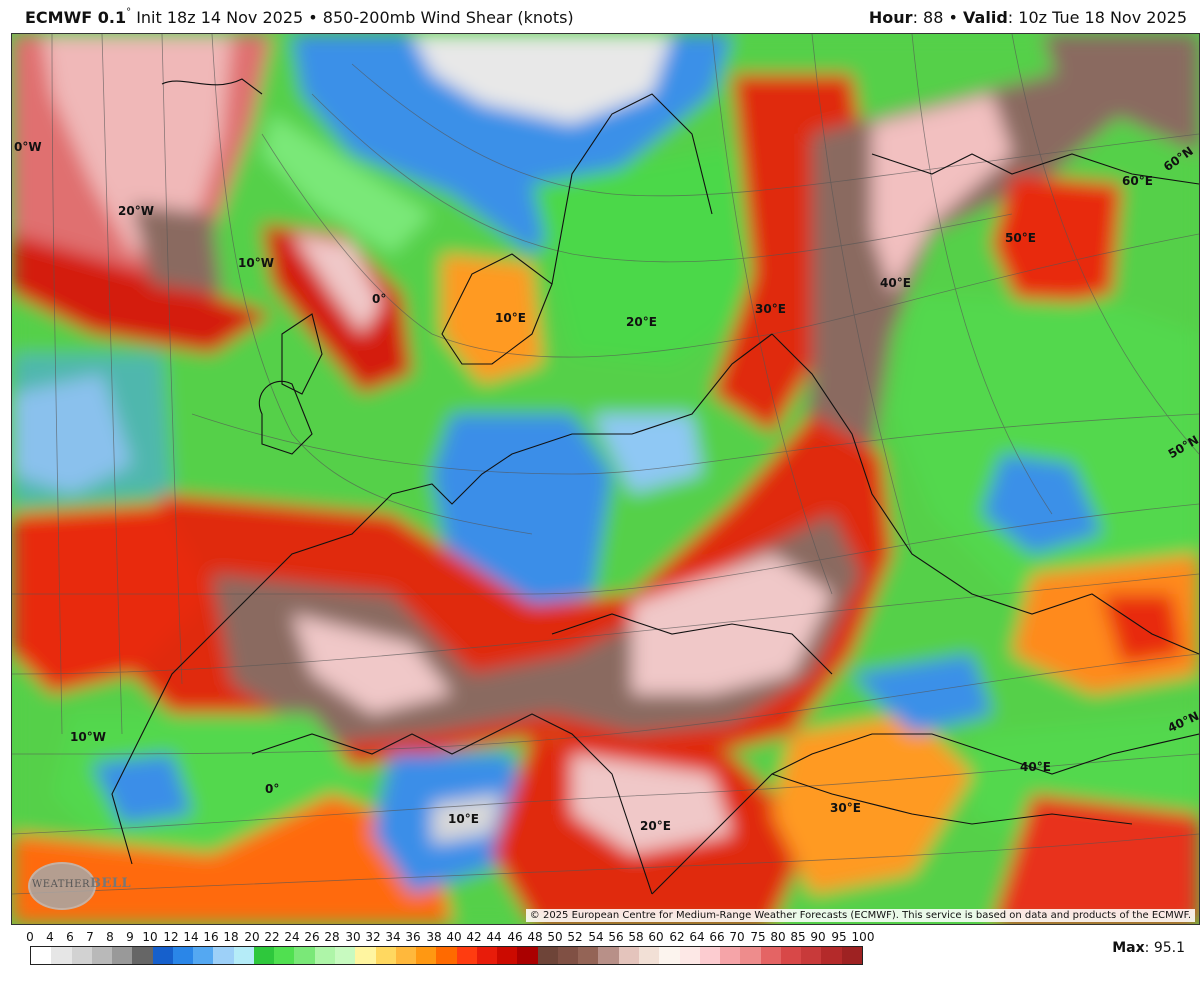  What do you see at coordinates (656, 937) in the screenshot?
I see `colorbar-tick: 60` at bounding box center [656, 937].